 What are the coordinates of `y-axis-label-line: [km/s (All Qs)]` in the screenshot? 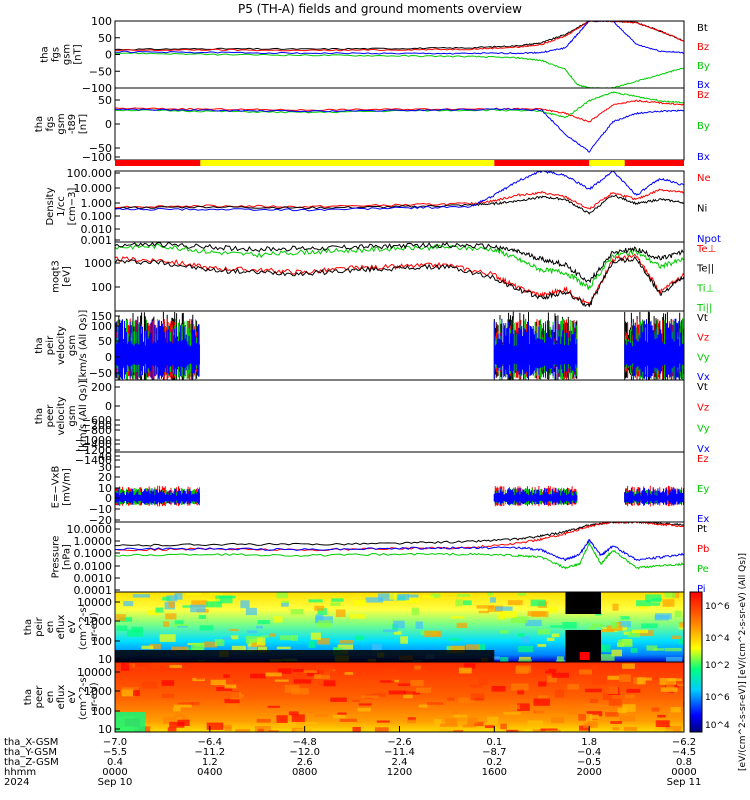 It's located at (83, 416).